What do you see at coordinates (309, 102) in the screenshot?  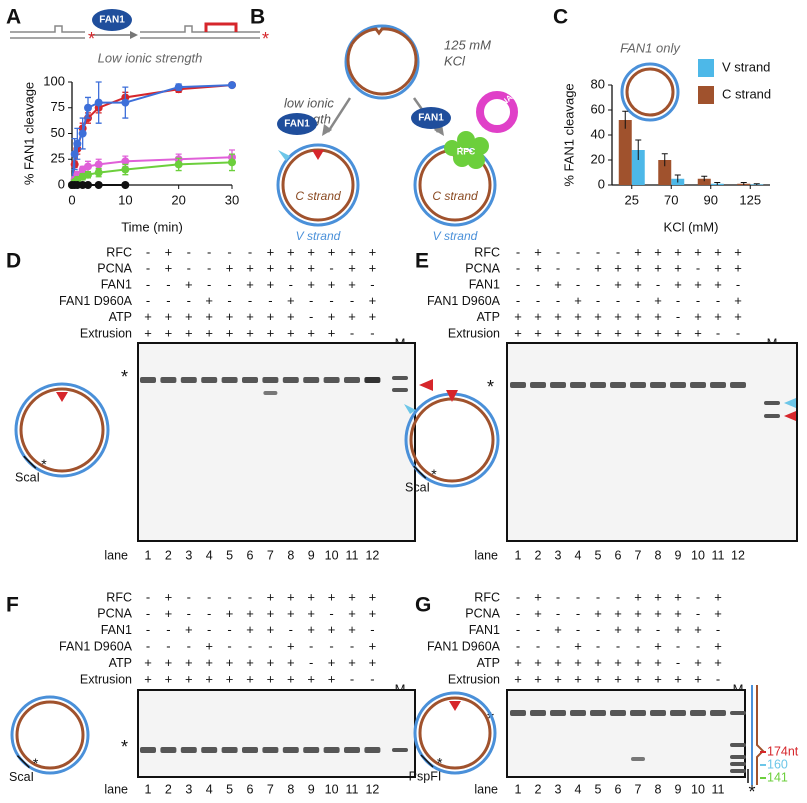 I see `condition: low ionic` at bounding box center [309, 102].